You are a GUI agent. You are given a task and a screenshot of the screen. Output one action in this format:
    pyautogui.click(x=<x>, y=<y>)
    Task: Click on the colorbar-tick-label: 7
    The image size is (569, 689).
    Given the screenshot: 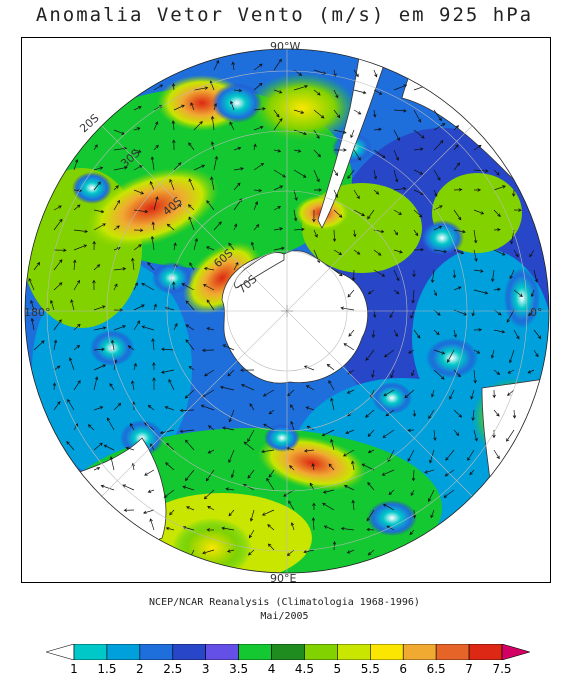 What is the action you would take?
    pyautogui.click(x=469, y=669)
    